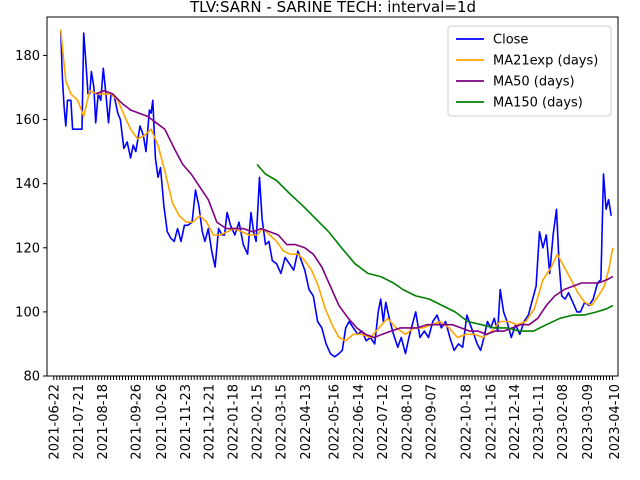 The image size is (640, 480). Describe the element at coordinates (588, 422) in the screenshot. I see `x-tick-label: 2023-03-09` at that location.